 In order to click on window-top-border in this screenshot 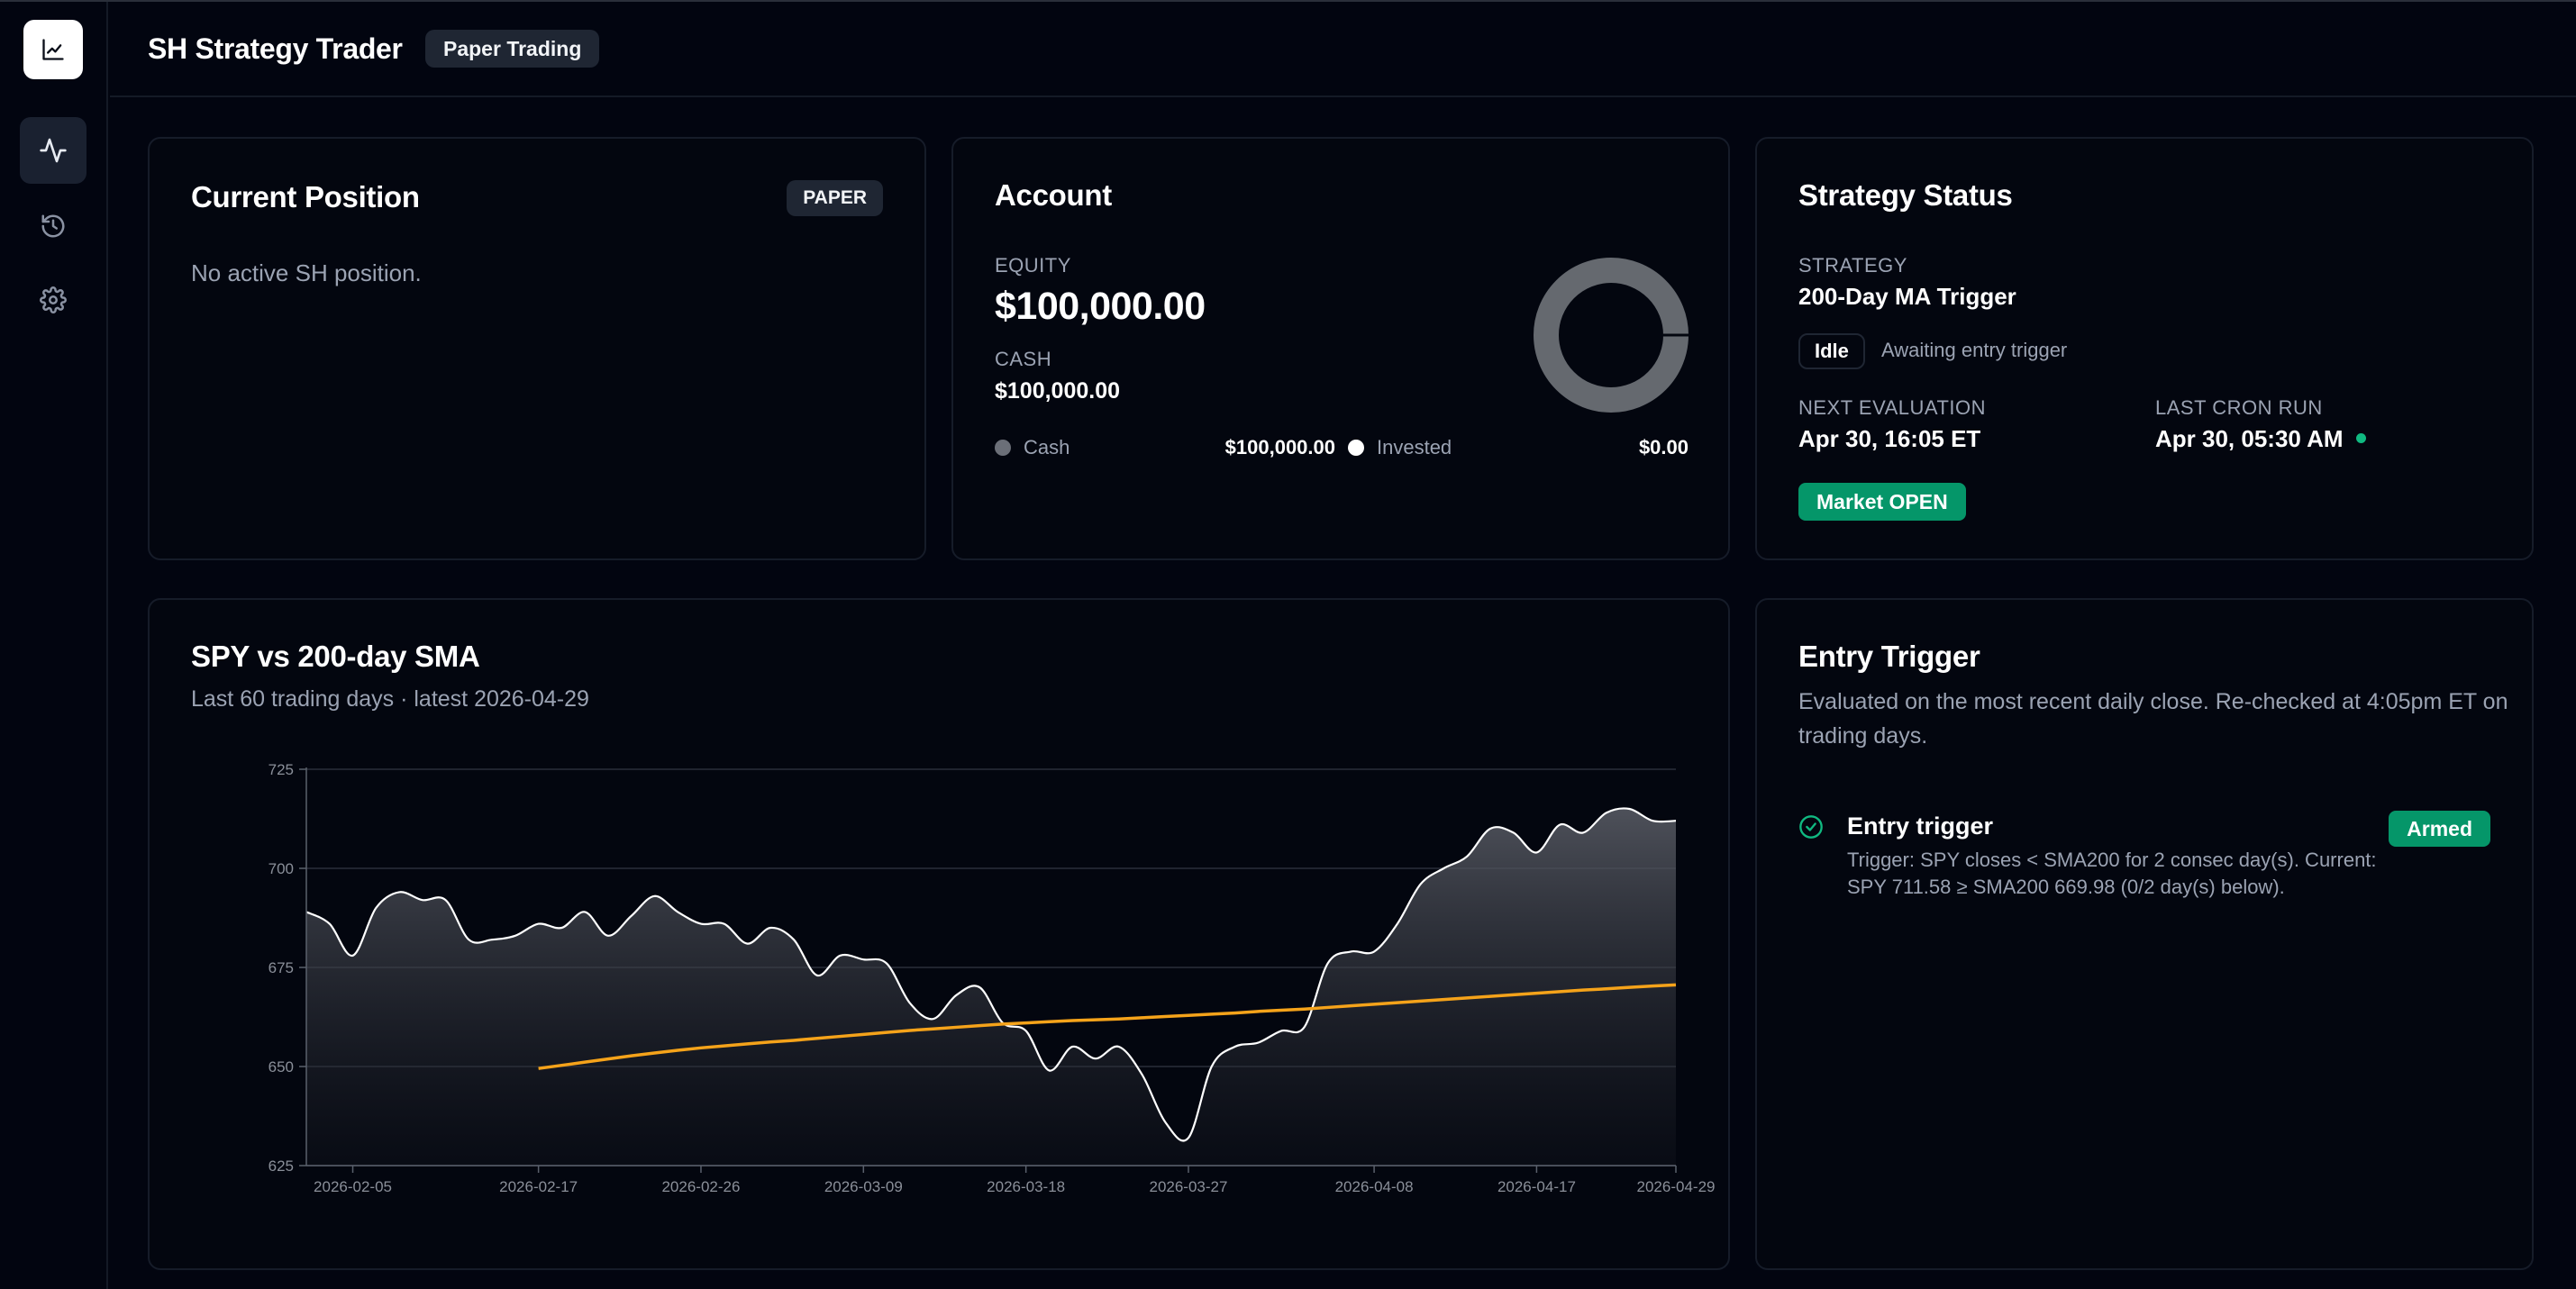, I will do `click(1288, 1)`.